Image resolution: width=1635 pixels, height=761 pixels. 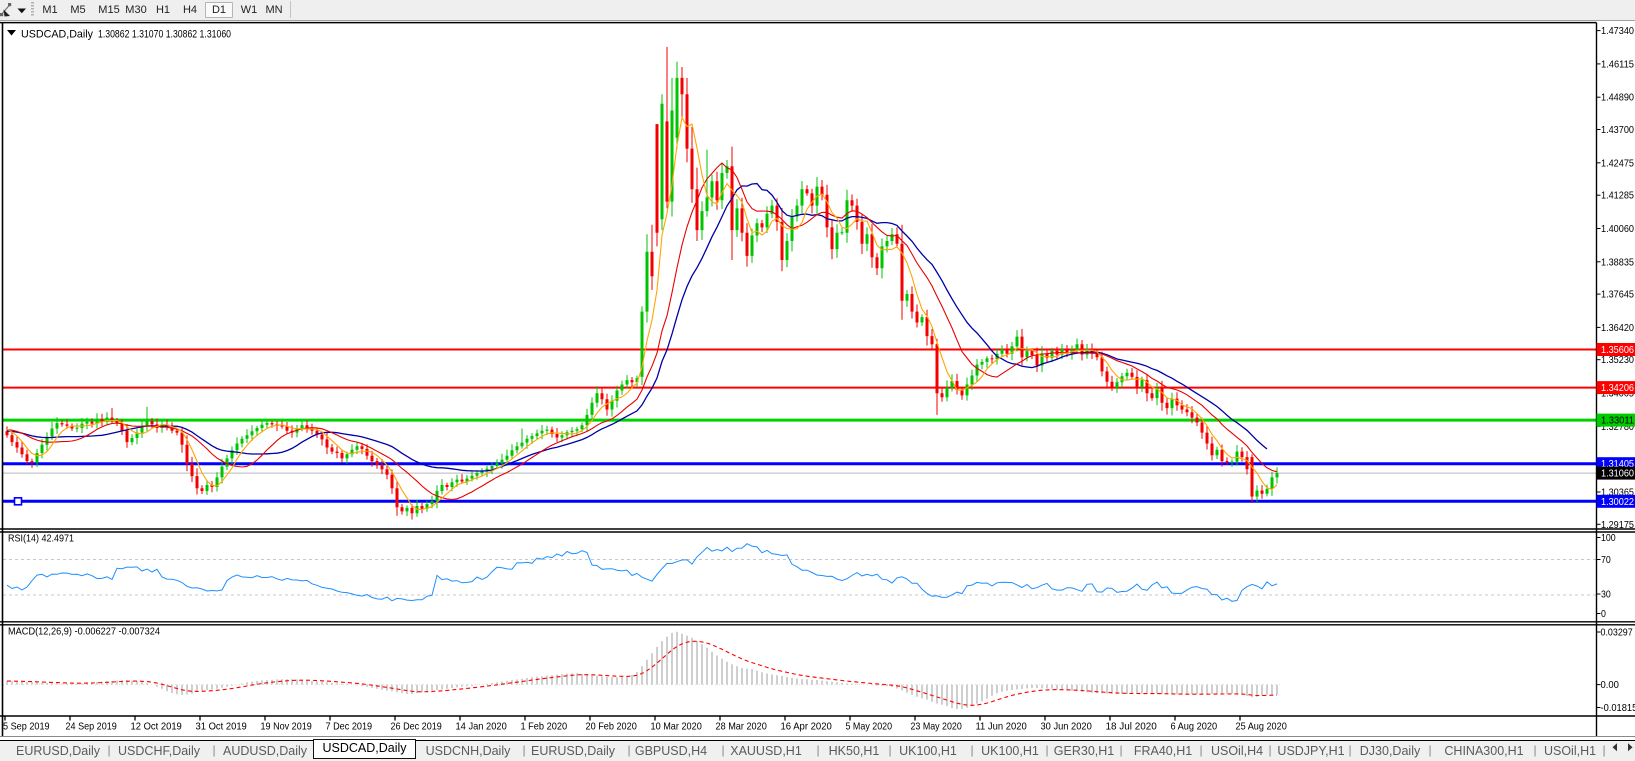 I want to click on svg-text: 30, so click(x=1606, y=595).